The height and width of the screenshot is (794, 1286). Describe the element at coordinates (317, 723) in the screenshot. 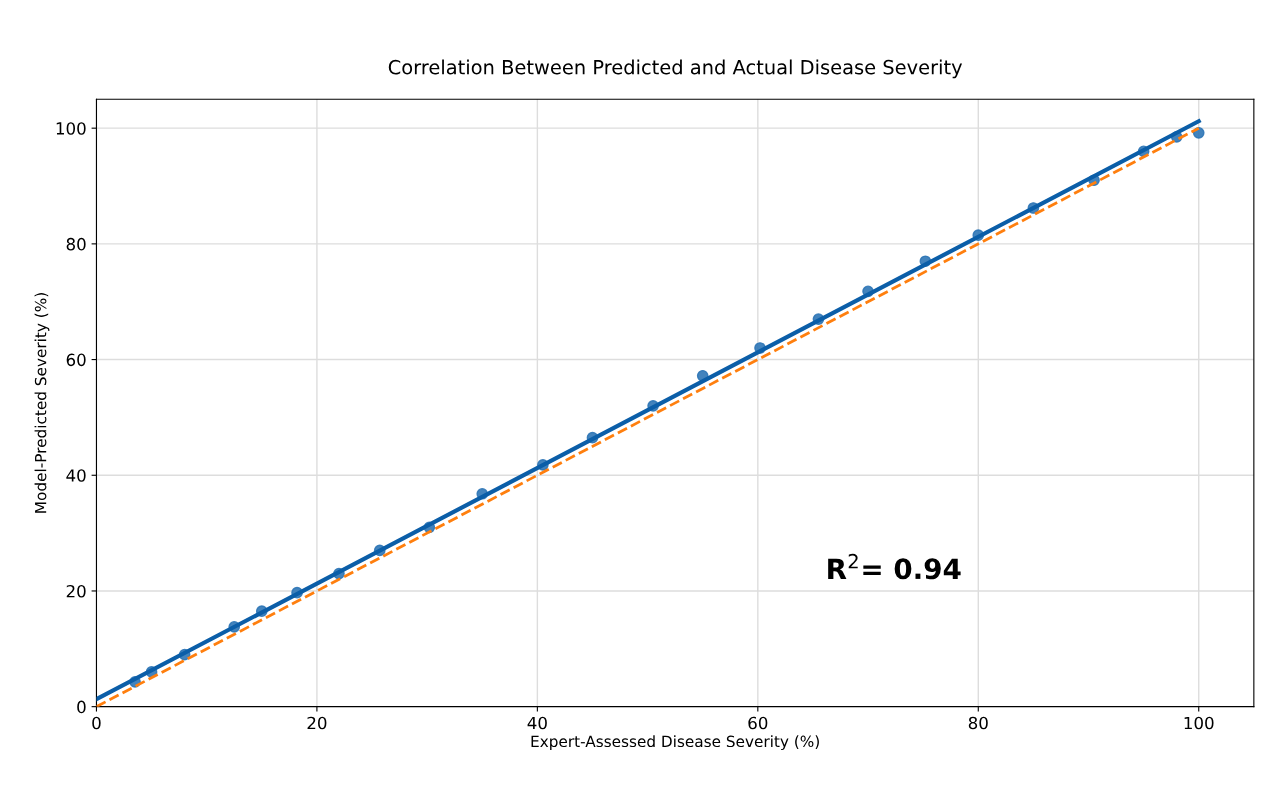

I see `x-tick-label: 20` at that location.